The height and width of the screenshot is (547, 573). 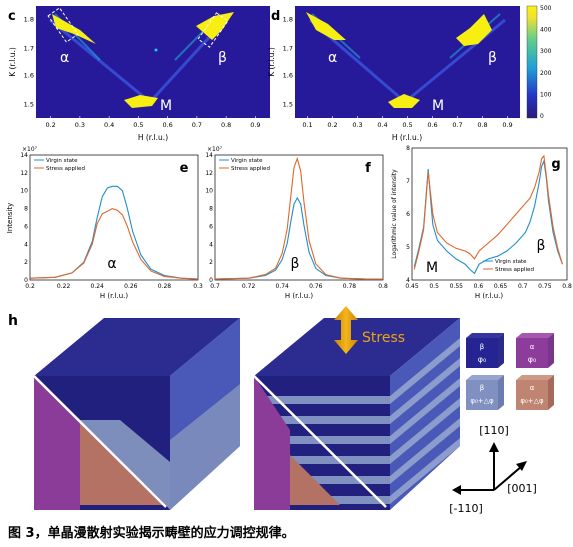 What do you see at coordinates (532, 359) in the screenshot?
I see `legend-angle: φ₀` at bounding box center [532, 359].